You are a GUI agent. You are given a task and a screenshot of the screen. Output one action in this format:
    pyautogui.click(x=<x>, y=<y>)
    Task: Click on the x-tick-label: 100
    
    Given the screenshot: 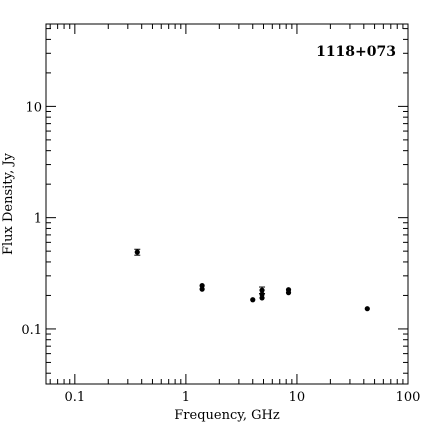 What is the action you would take?
    pyautogui.click(x=408, y=397)
    